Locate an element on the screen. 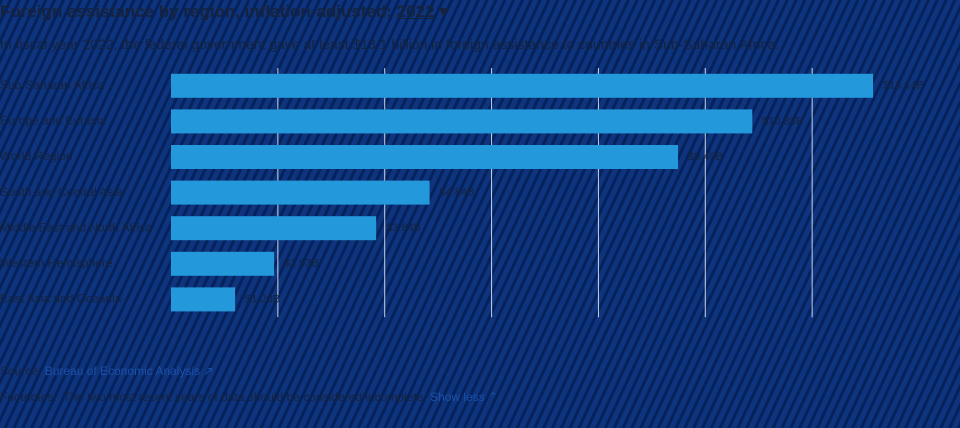  value-label: $9.49B is located at coordinates (705, 157).